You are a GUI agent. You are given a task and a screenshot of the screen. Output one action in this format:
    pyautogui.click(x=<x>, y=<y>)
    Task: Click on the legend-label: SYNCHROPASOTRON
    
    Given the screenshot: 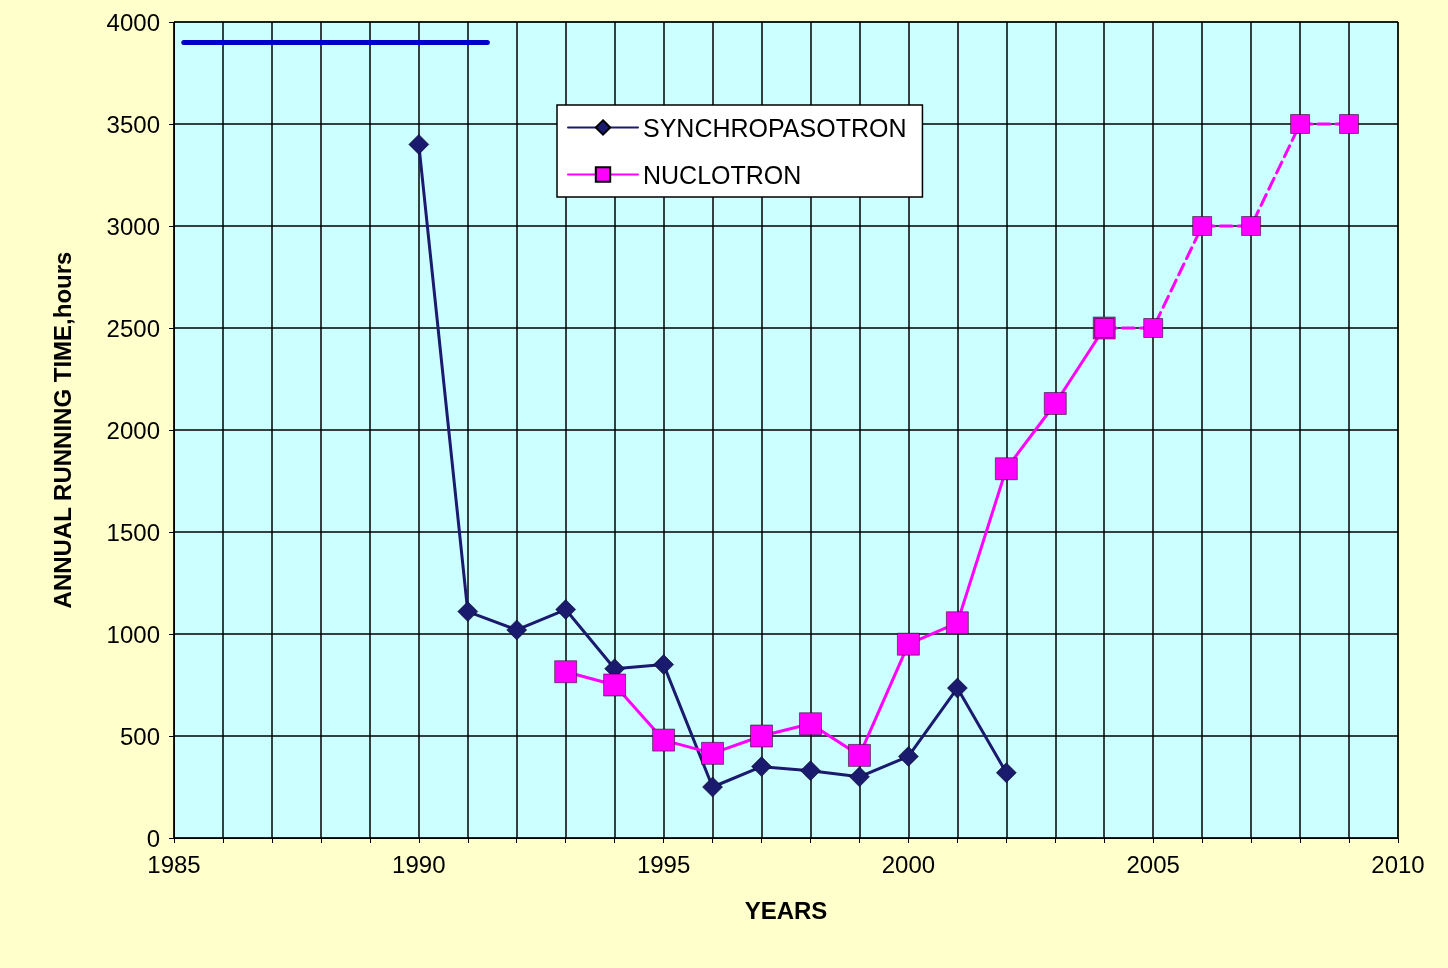 What is the action you would take?
    pyautogui.click(x=775, y=127)
    